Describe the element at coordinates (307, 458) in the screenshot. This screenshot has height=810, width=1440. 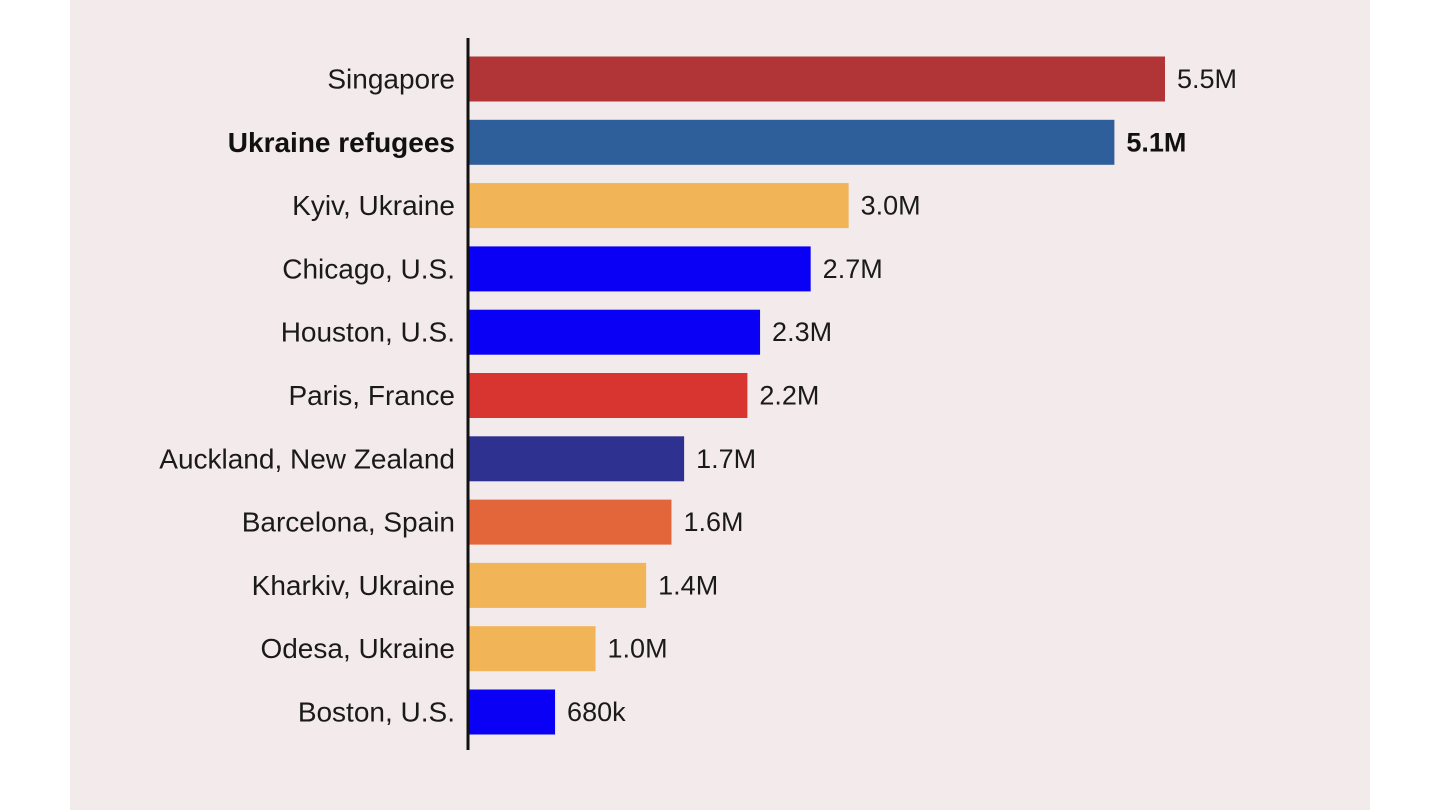
I see `category-label: Auckland, New Zealand` at that location.